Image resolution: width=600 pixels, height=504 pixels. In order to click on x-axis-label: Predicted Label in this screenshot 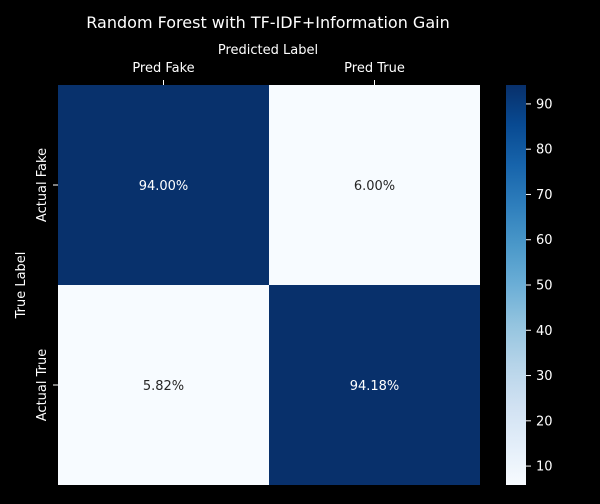, I will do `click(268, 50)`.